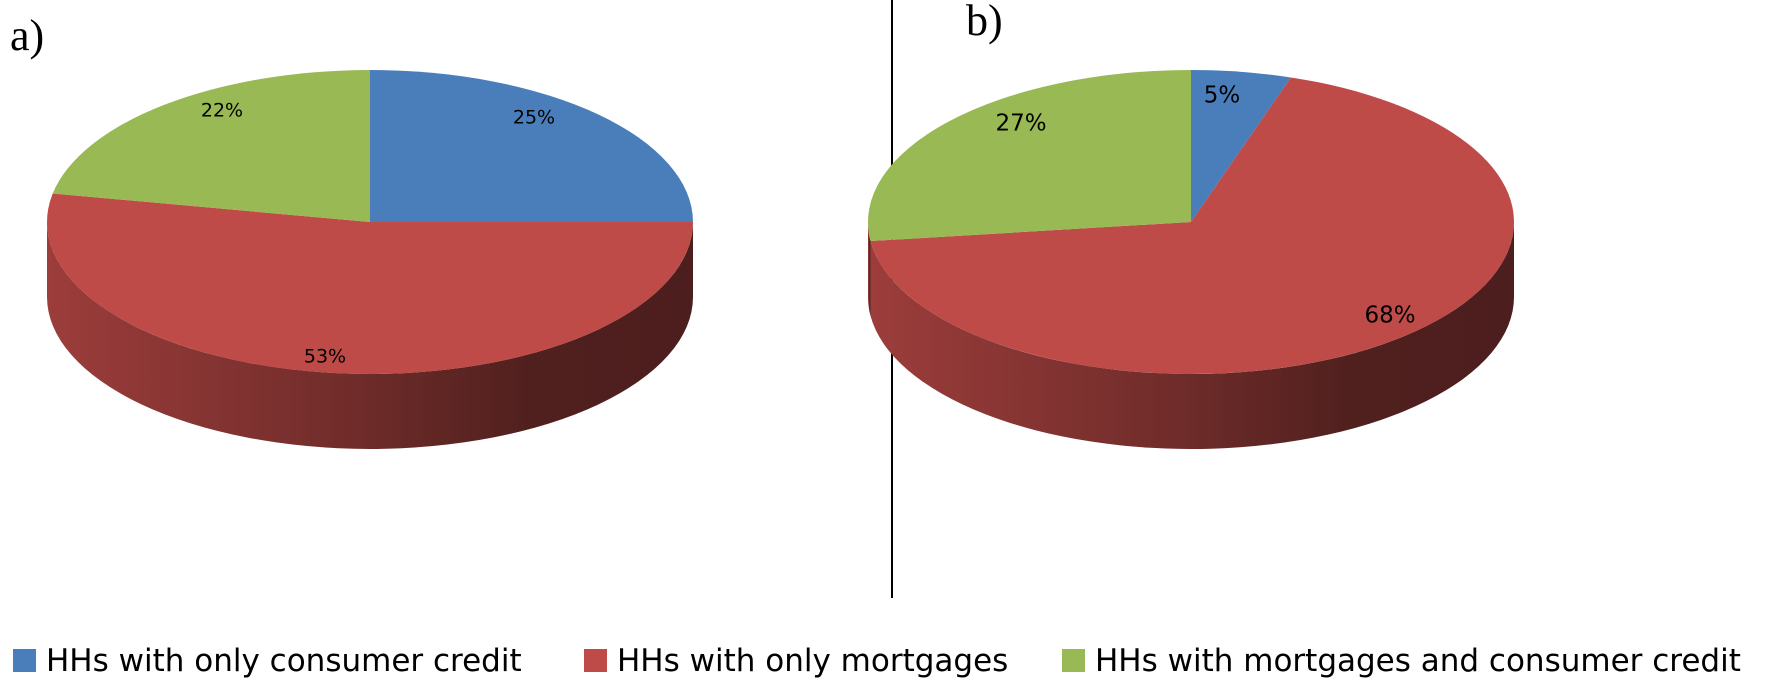 The height and width of the screenshot is (690, 1791). I want to click on panel-label-a: a), so click(27, 35).